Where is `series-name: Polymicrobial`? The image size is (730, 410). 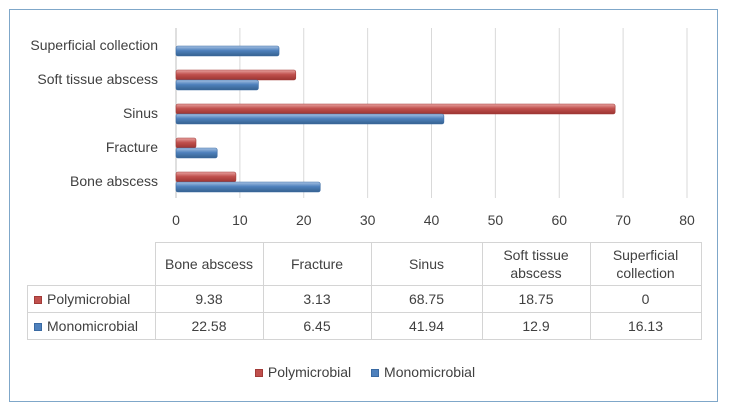 series-name: Polymicrobial is located at coordinates (89, 298).